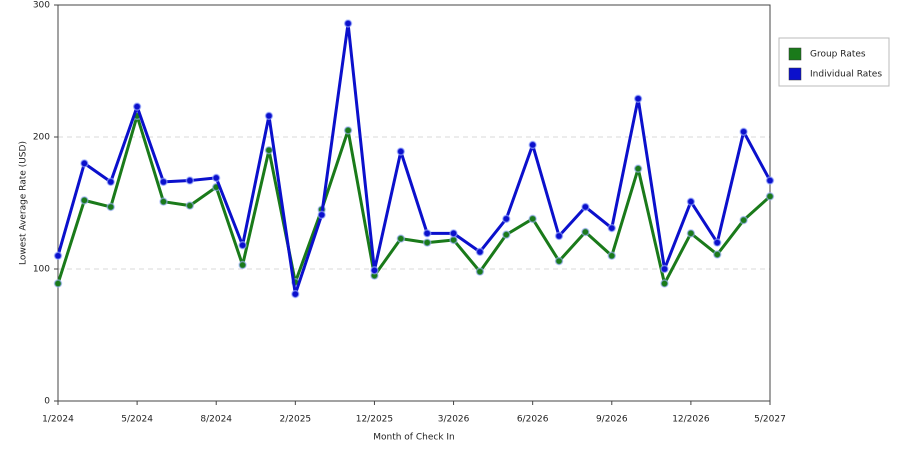 Image resolution: width=900 pixels, height=450 pixels. What do you see at coordinates (47, 402) in the screenshot?
I see `y-tick-label: 0` at bounding box center [47, 402].